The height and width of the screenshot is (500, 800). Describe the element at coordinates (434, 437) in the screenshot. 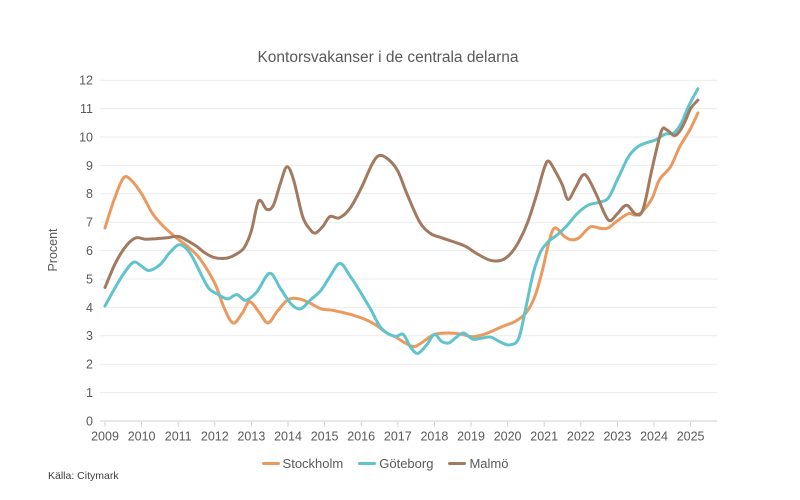

I see `x-tick-label-2018: 2018` at that location.